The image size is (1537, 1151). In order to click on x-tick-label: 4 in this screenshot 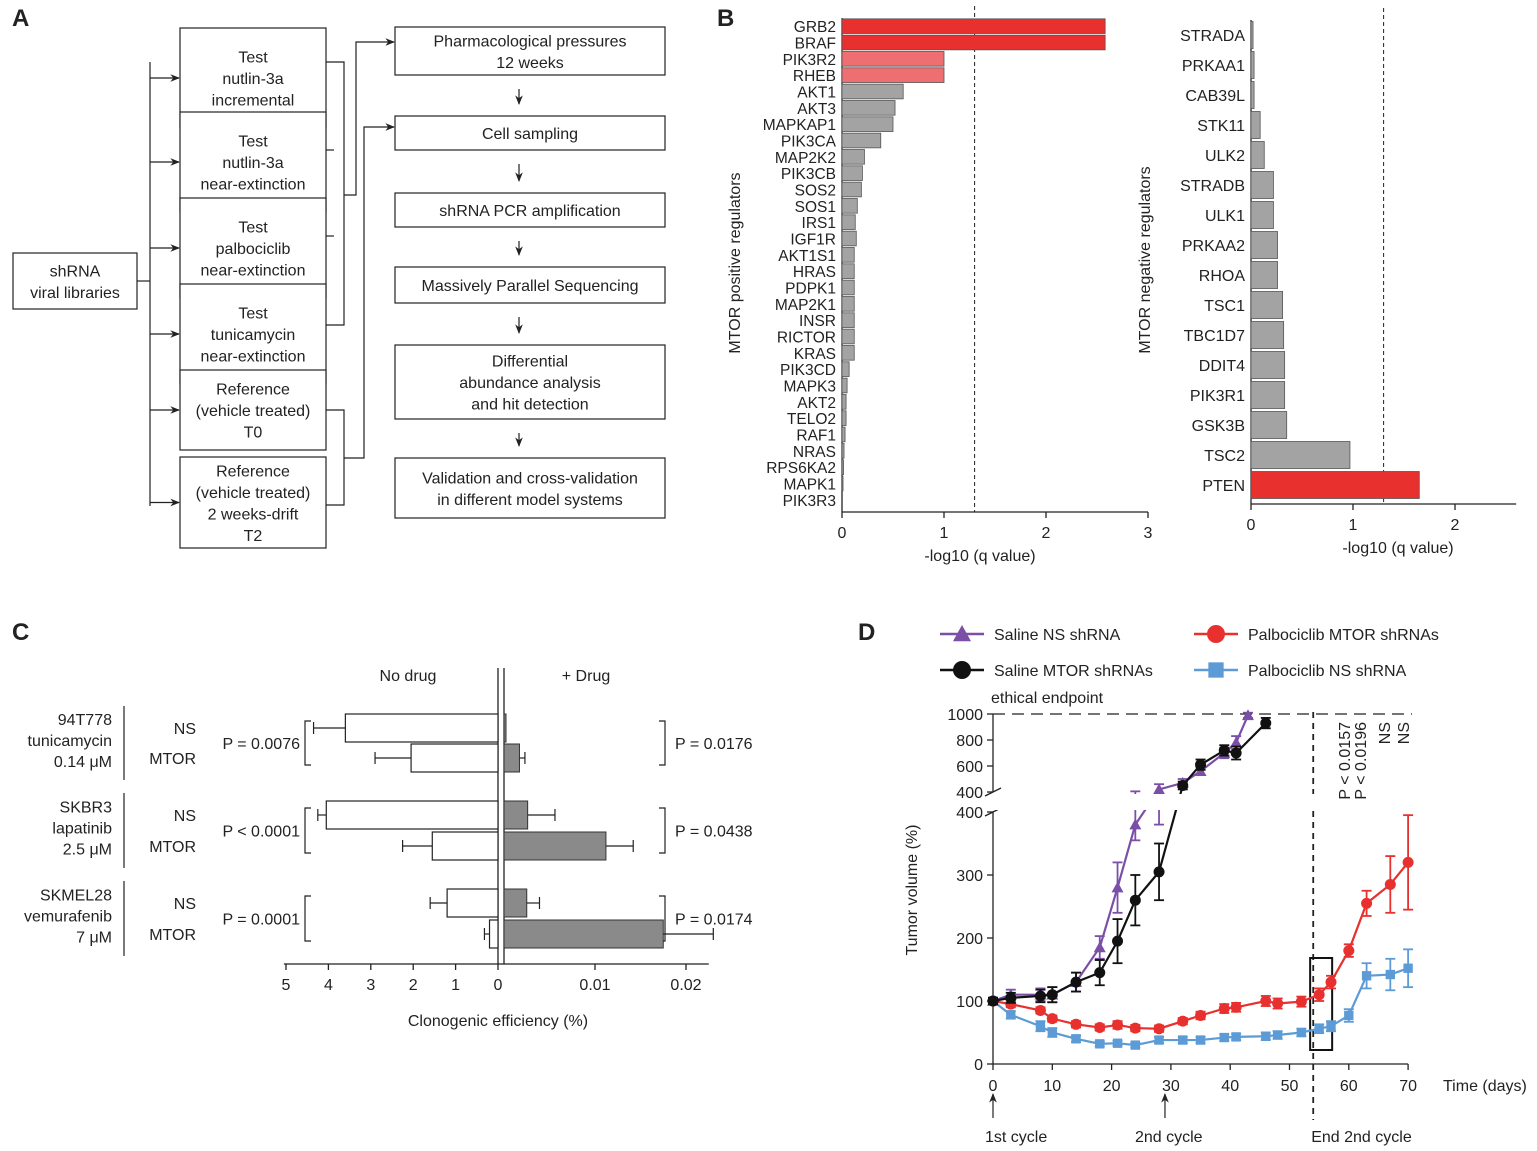, I will do `click(328, 985)`.